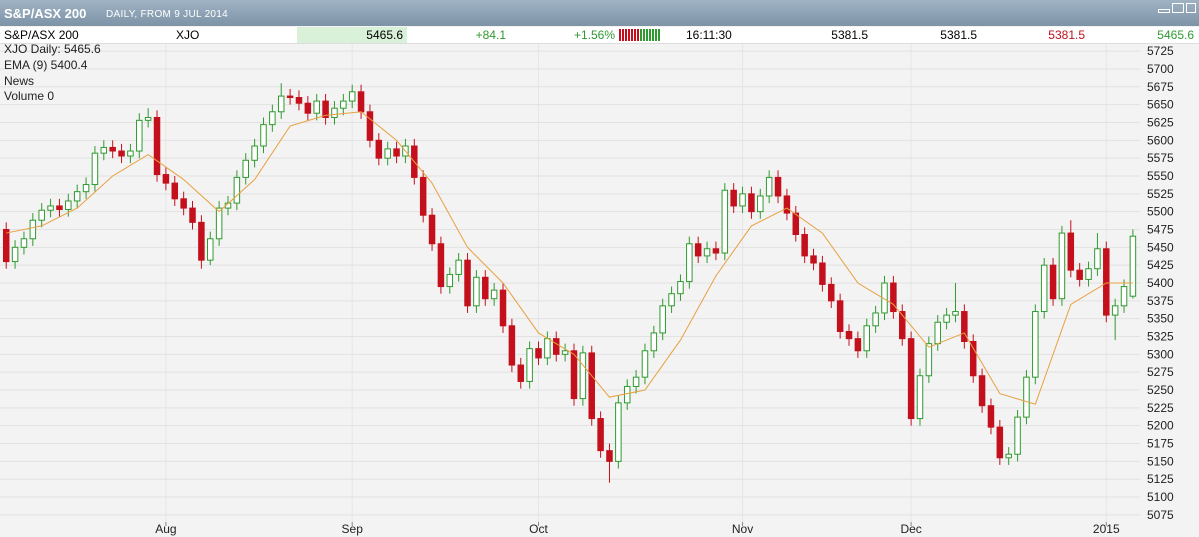 This screenshot has width=1199, height=537. I want to click on change-pct: +1.56%, so click(594, 35).